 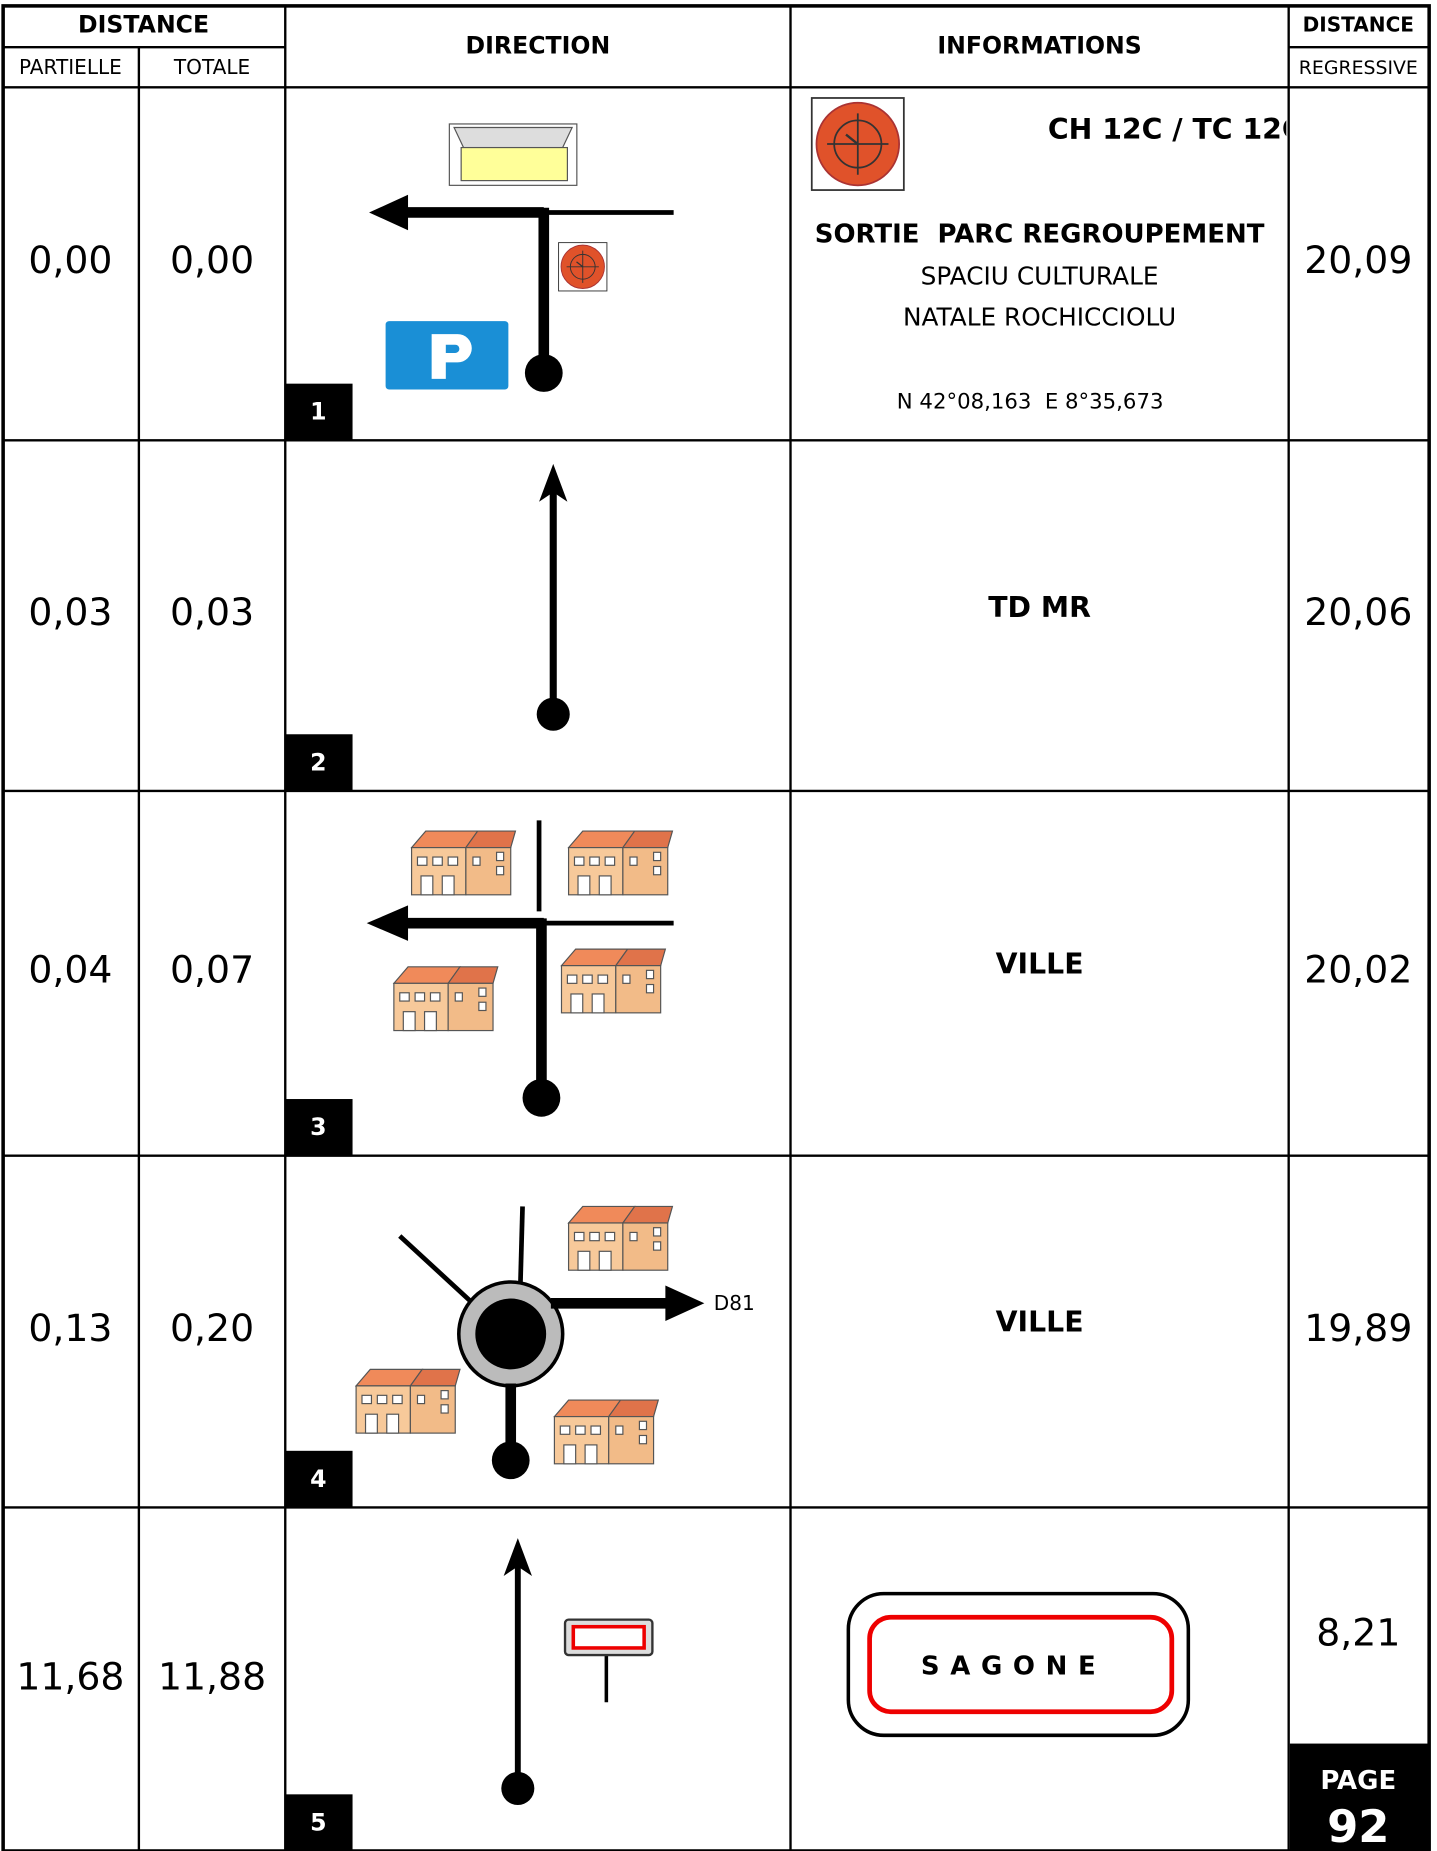 I want to click on distance-partielle: 0,13, so click(x=70, y=1328).